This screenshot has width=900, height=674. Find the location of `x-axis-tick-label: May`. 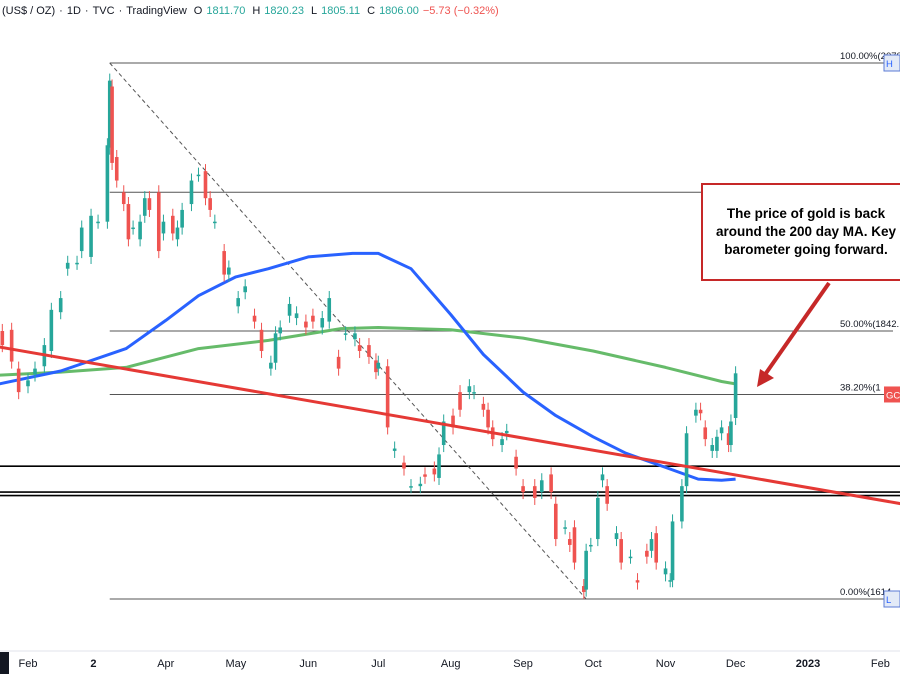

x-axis-tick-label: May is located at coordinates (235, 664).